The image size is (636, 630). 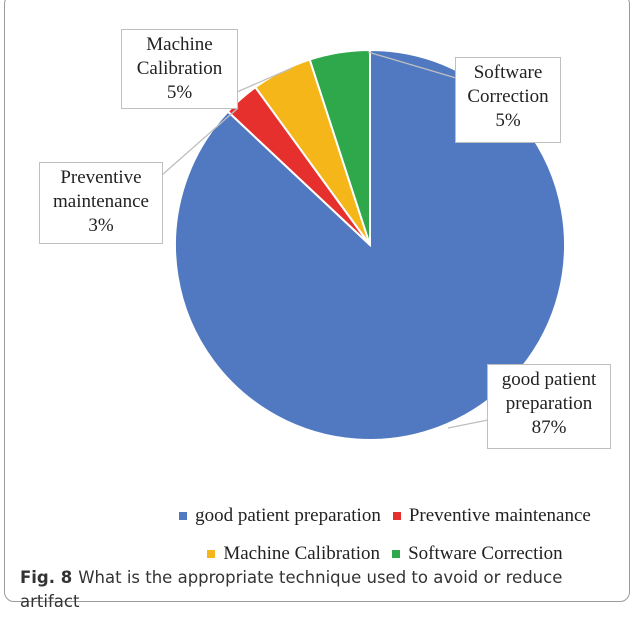 What do you see at coordinates (179, 56) in the screenshot?
I see `label-name: Machine Calibration` at bounding box center [179, 56].